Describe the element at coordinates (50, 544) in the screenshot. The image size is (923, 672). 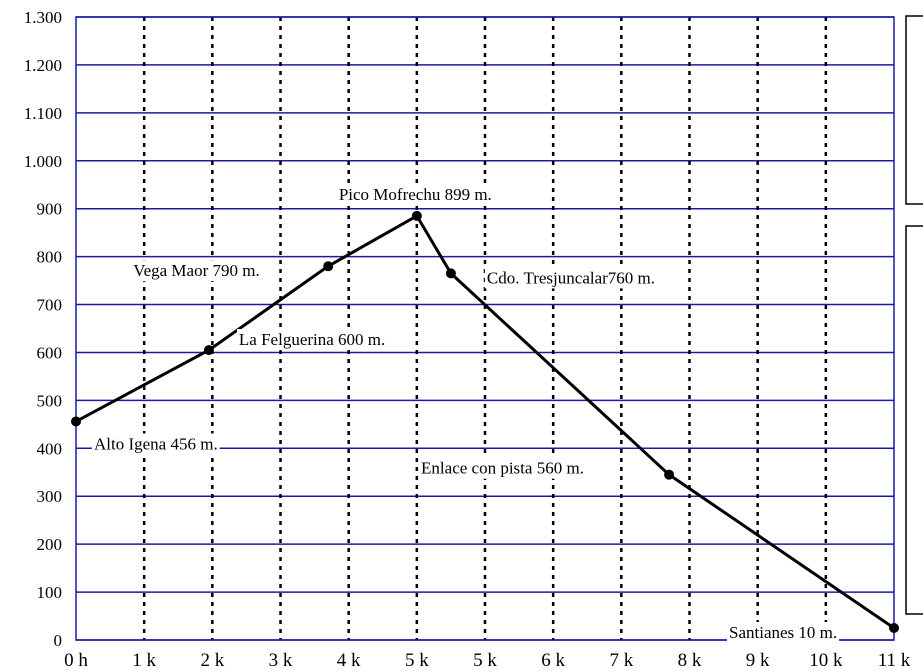
I see `y-tick-label: 200` at that location.